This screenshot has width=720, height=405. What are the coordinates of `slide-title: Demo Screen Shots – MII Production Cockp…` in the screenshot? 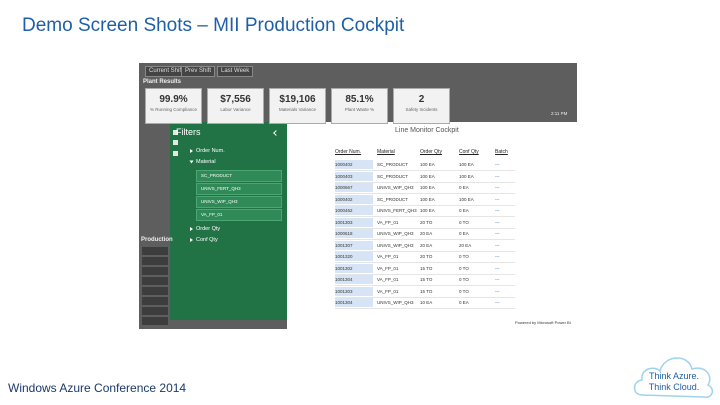 It's located at (213, 25).